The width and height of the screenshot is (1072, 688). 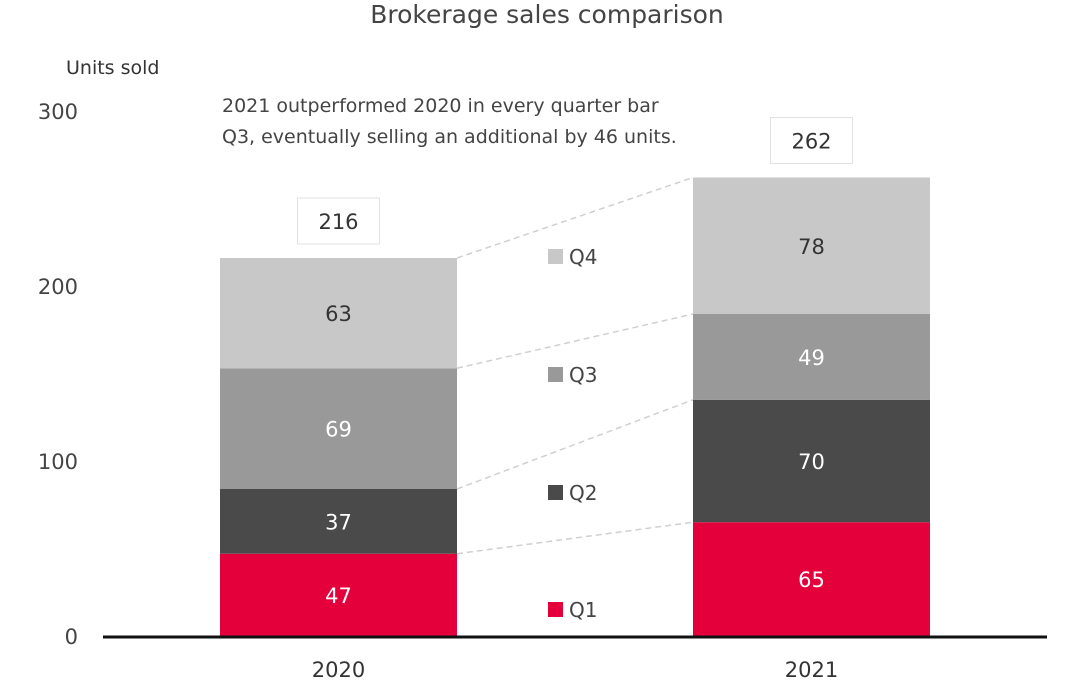 I want to click on bar-segment-q4-2020, so click(x=338, y=313).